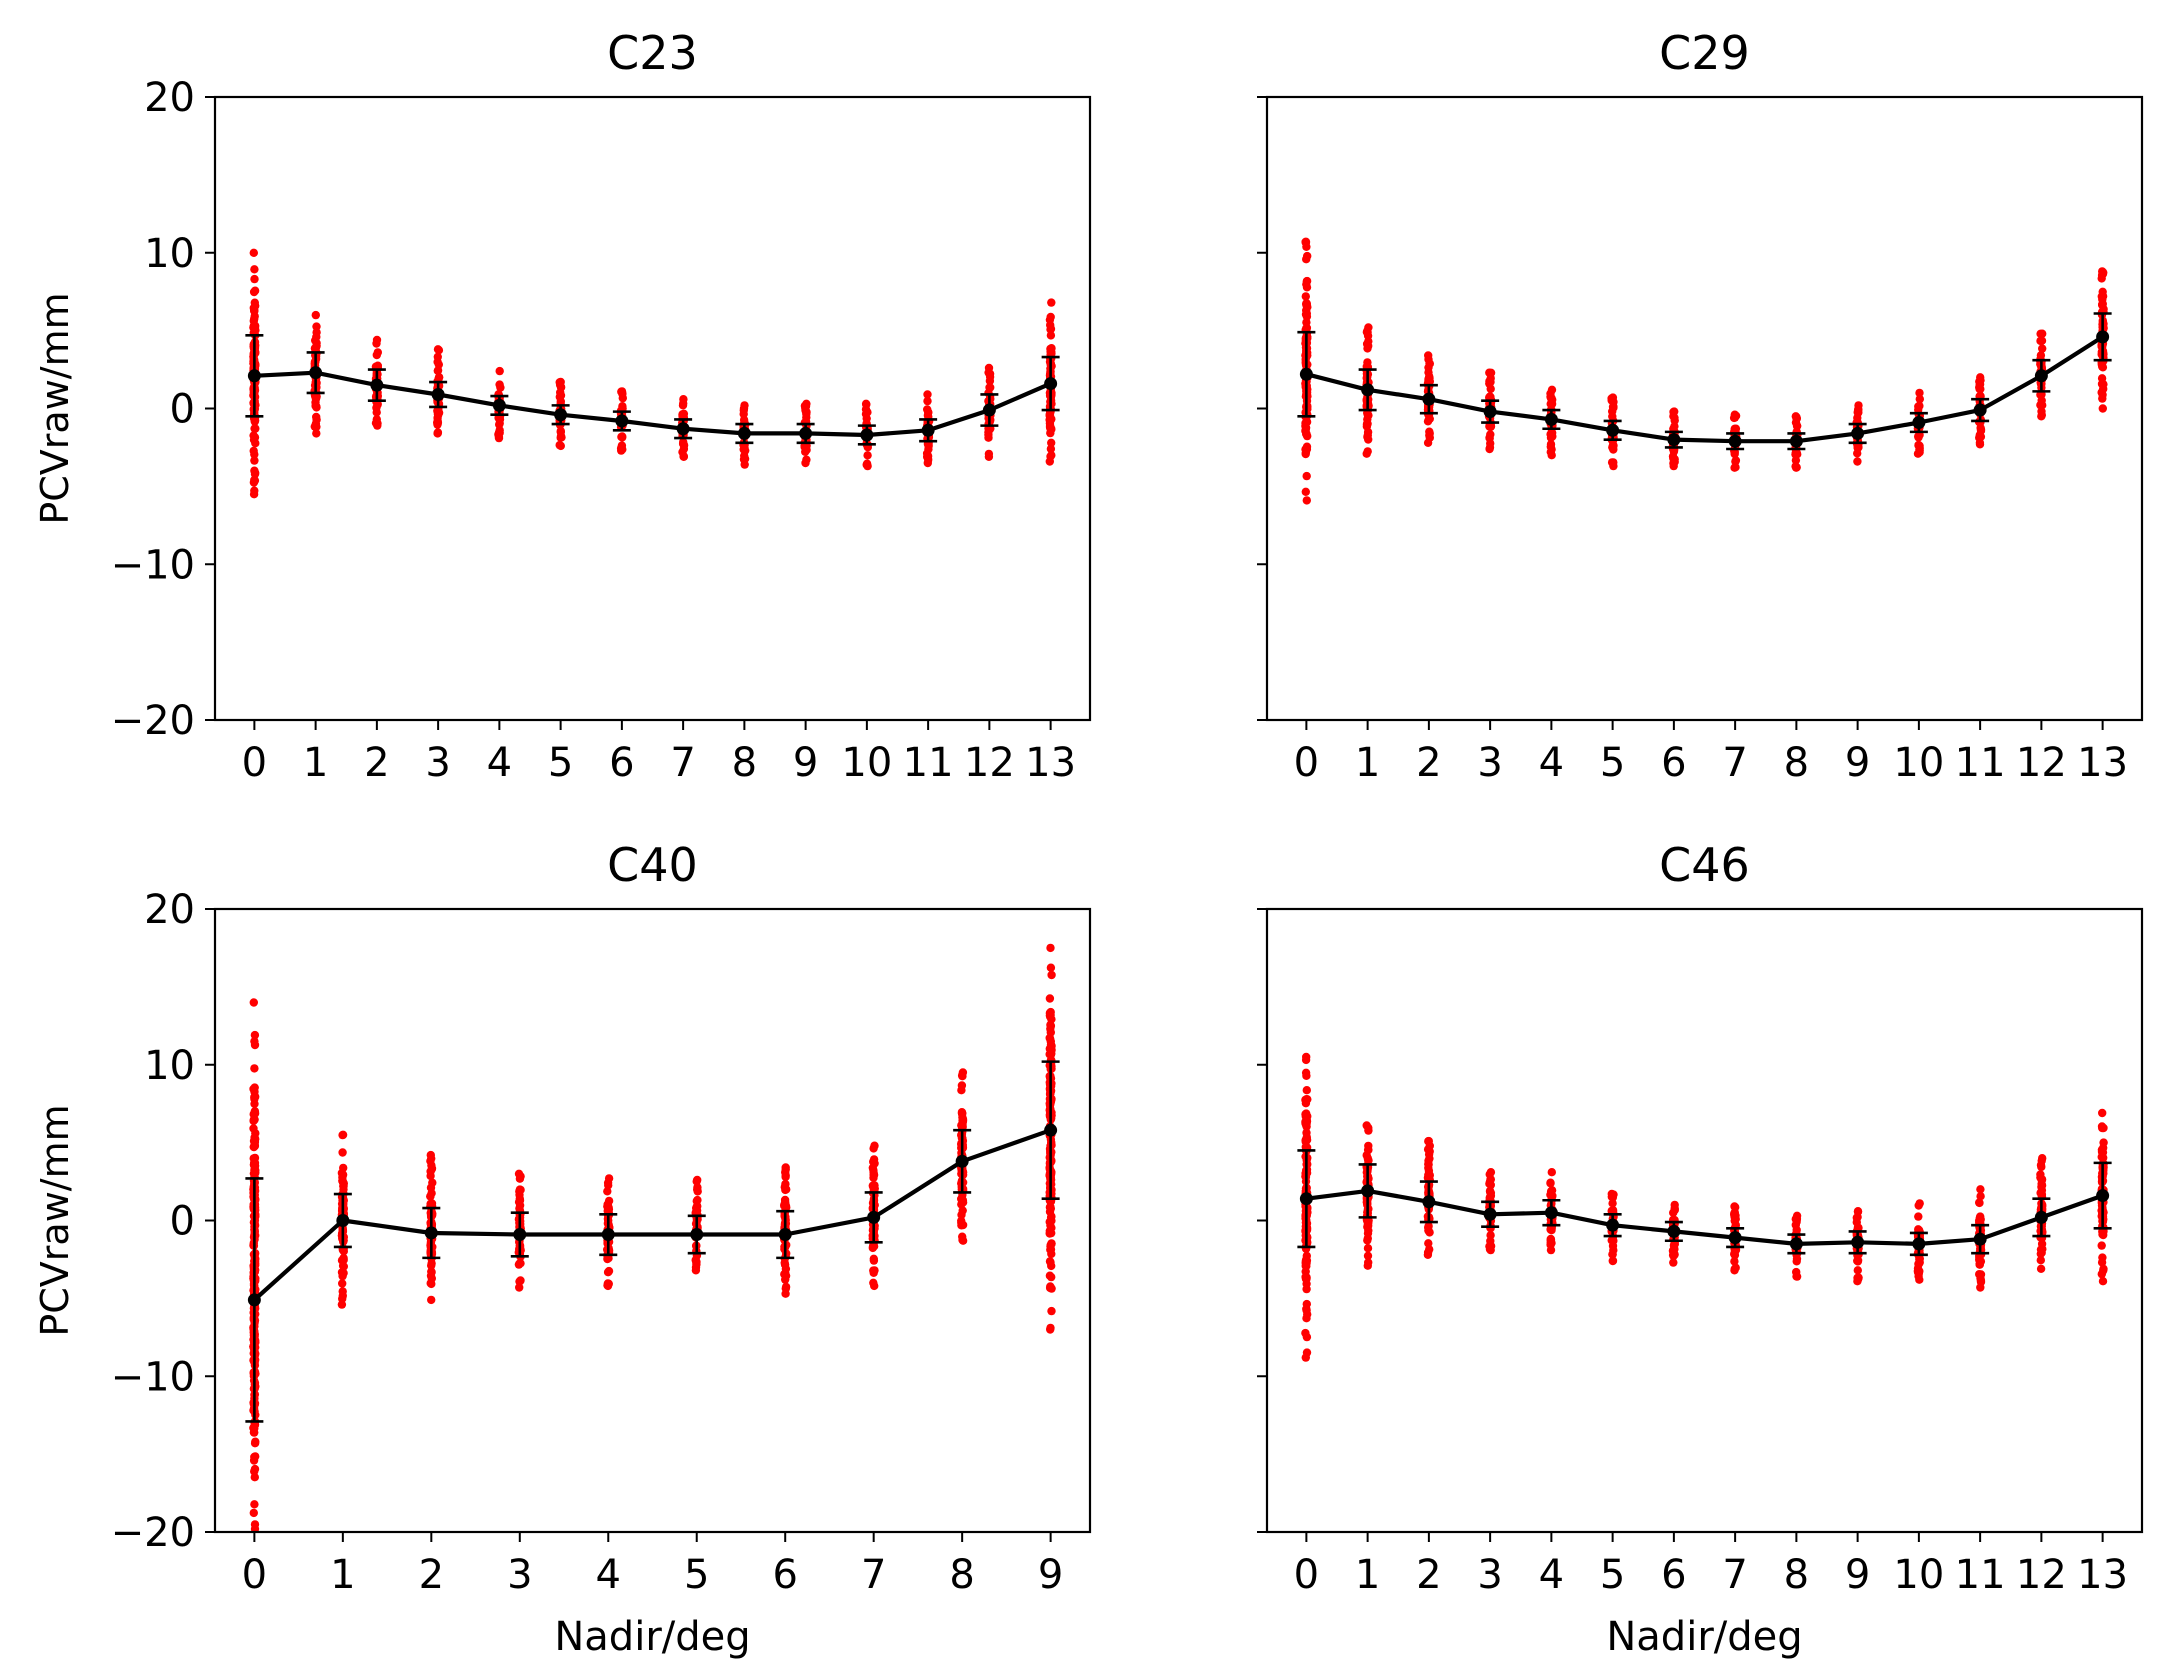  Describe the element at coordinates (784, 1575) in the screenshot. I see `x-tick-label: 6` at that location.